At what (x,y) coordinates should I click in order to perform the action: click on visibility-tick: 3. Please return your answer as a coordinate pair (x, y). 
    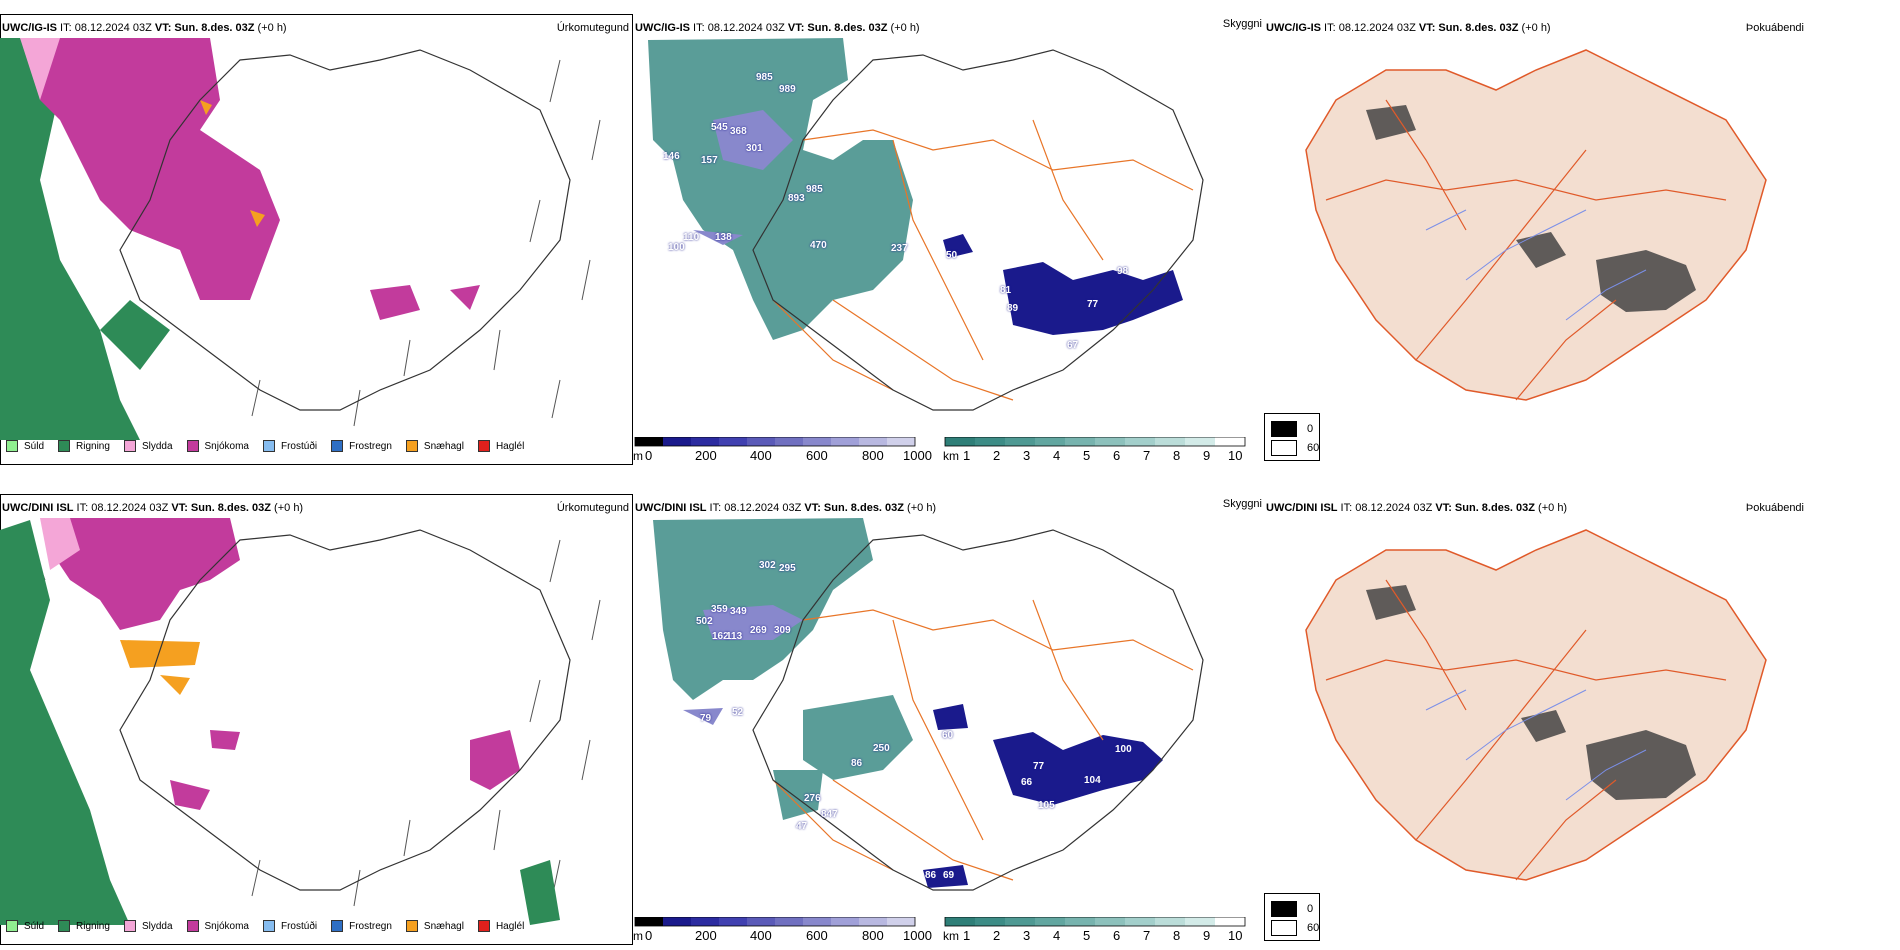
    Looking at the image, I should click on (1027, 455).